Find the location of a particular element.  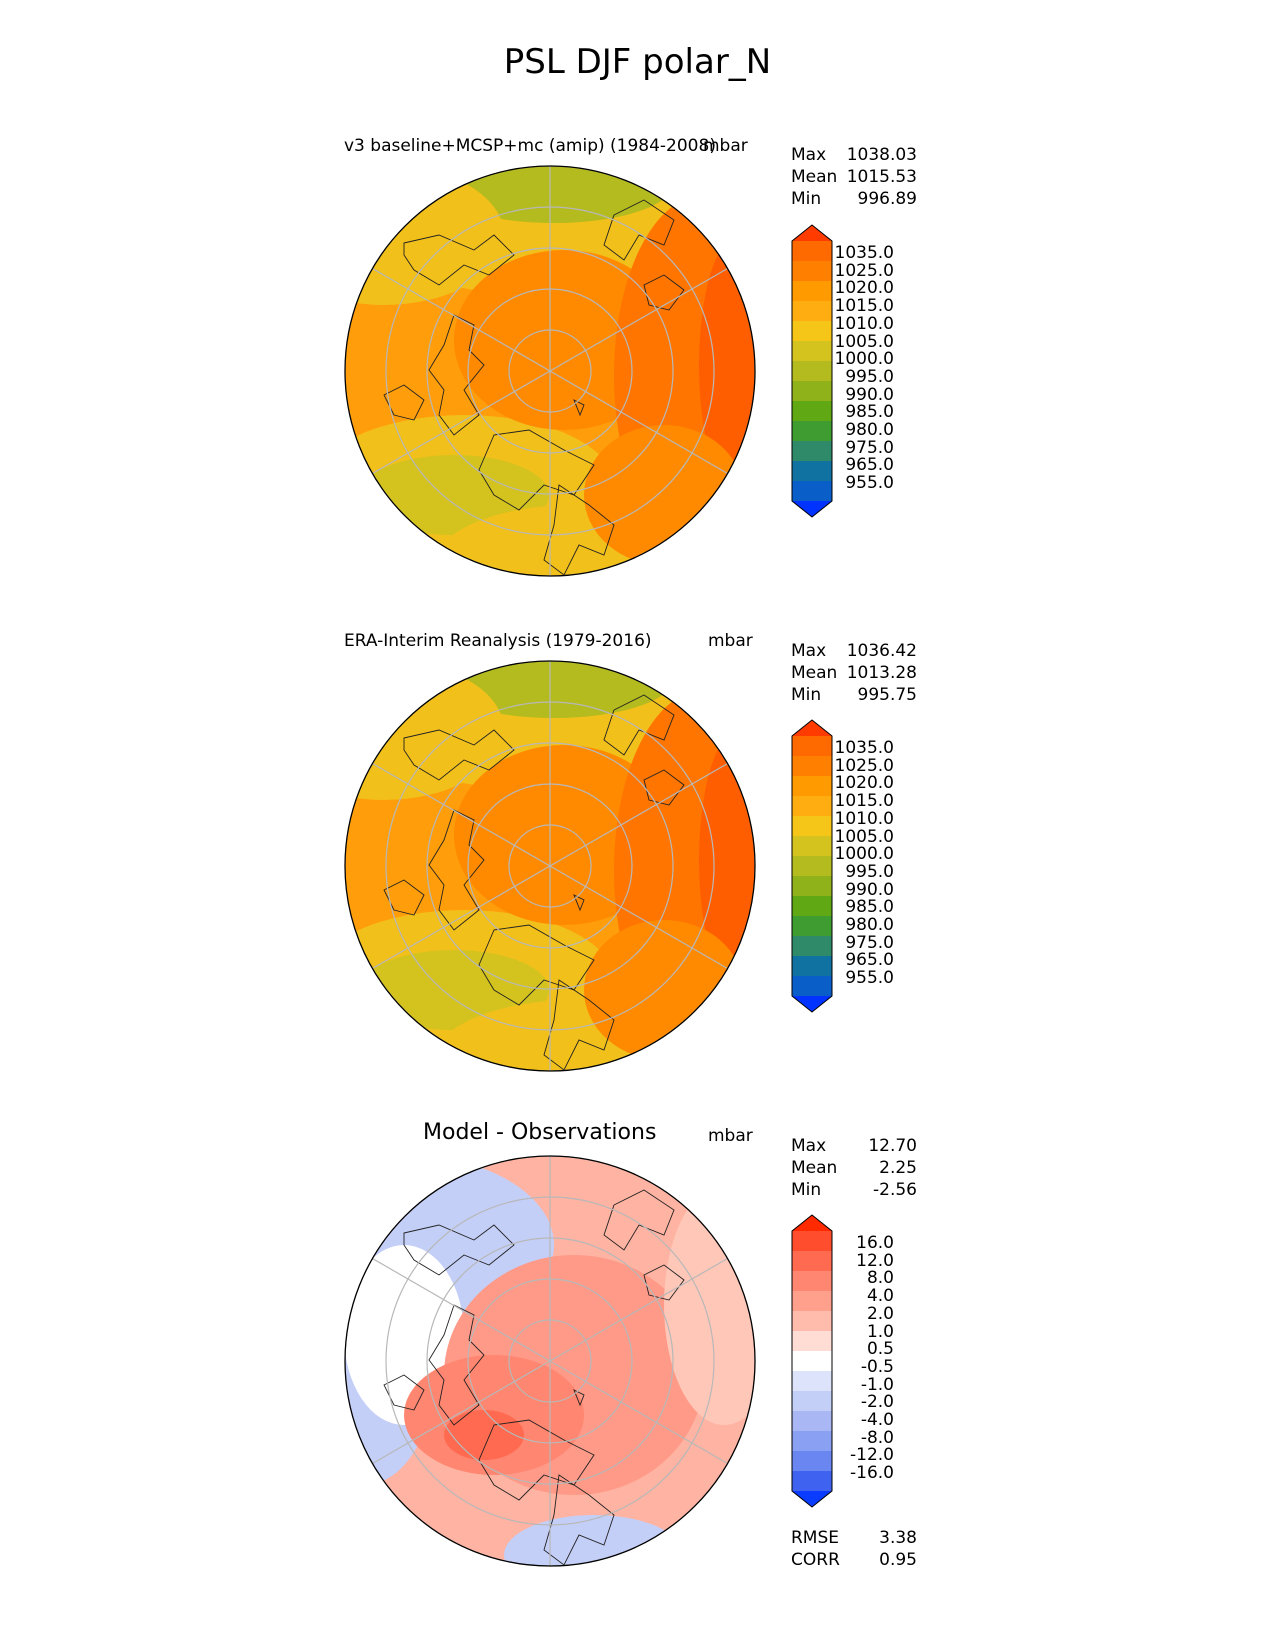

panel-2-colorbar is located at coordinates (812, 866).